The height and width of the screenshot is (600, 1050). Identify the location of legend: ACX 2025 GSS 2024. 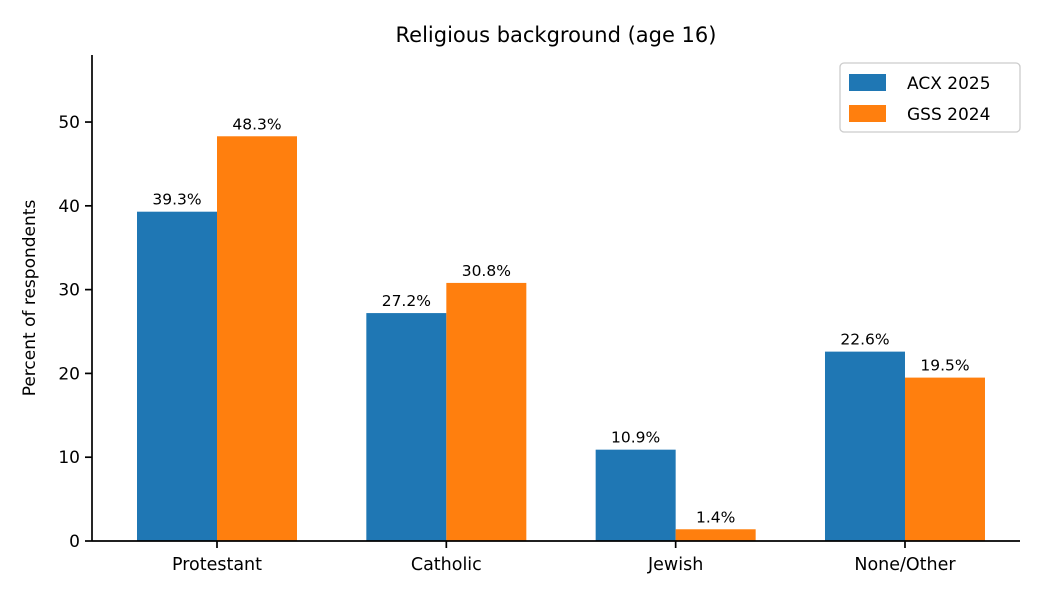
(930, 97).